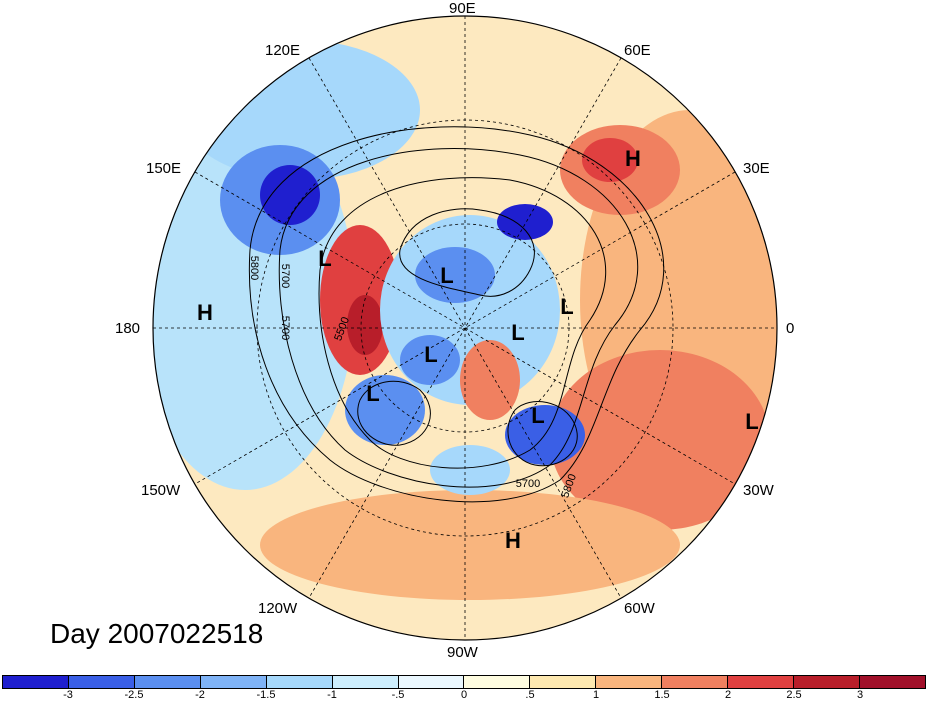  What do you see at coordinates (157, 633) in the screenshot?
I see `day-title: Day 2007022518` at bounding box center [157, 633].